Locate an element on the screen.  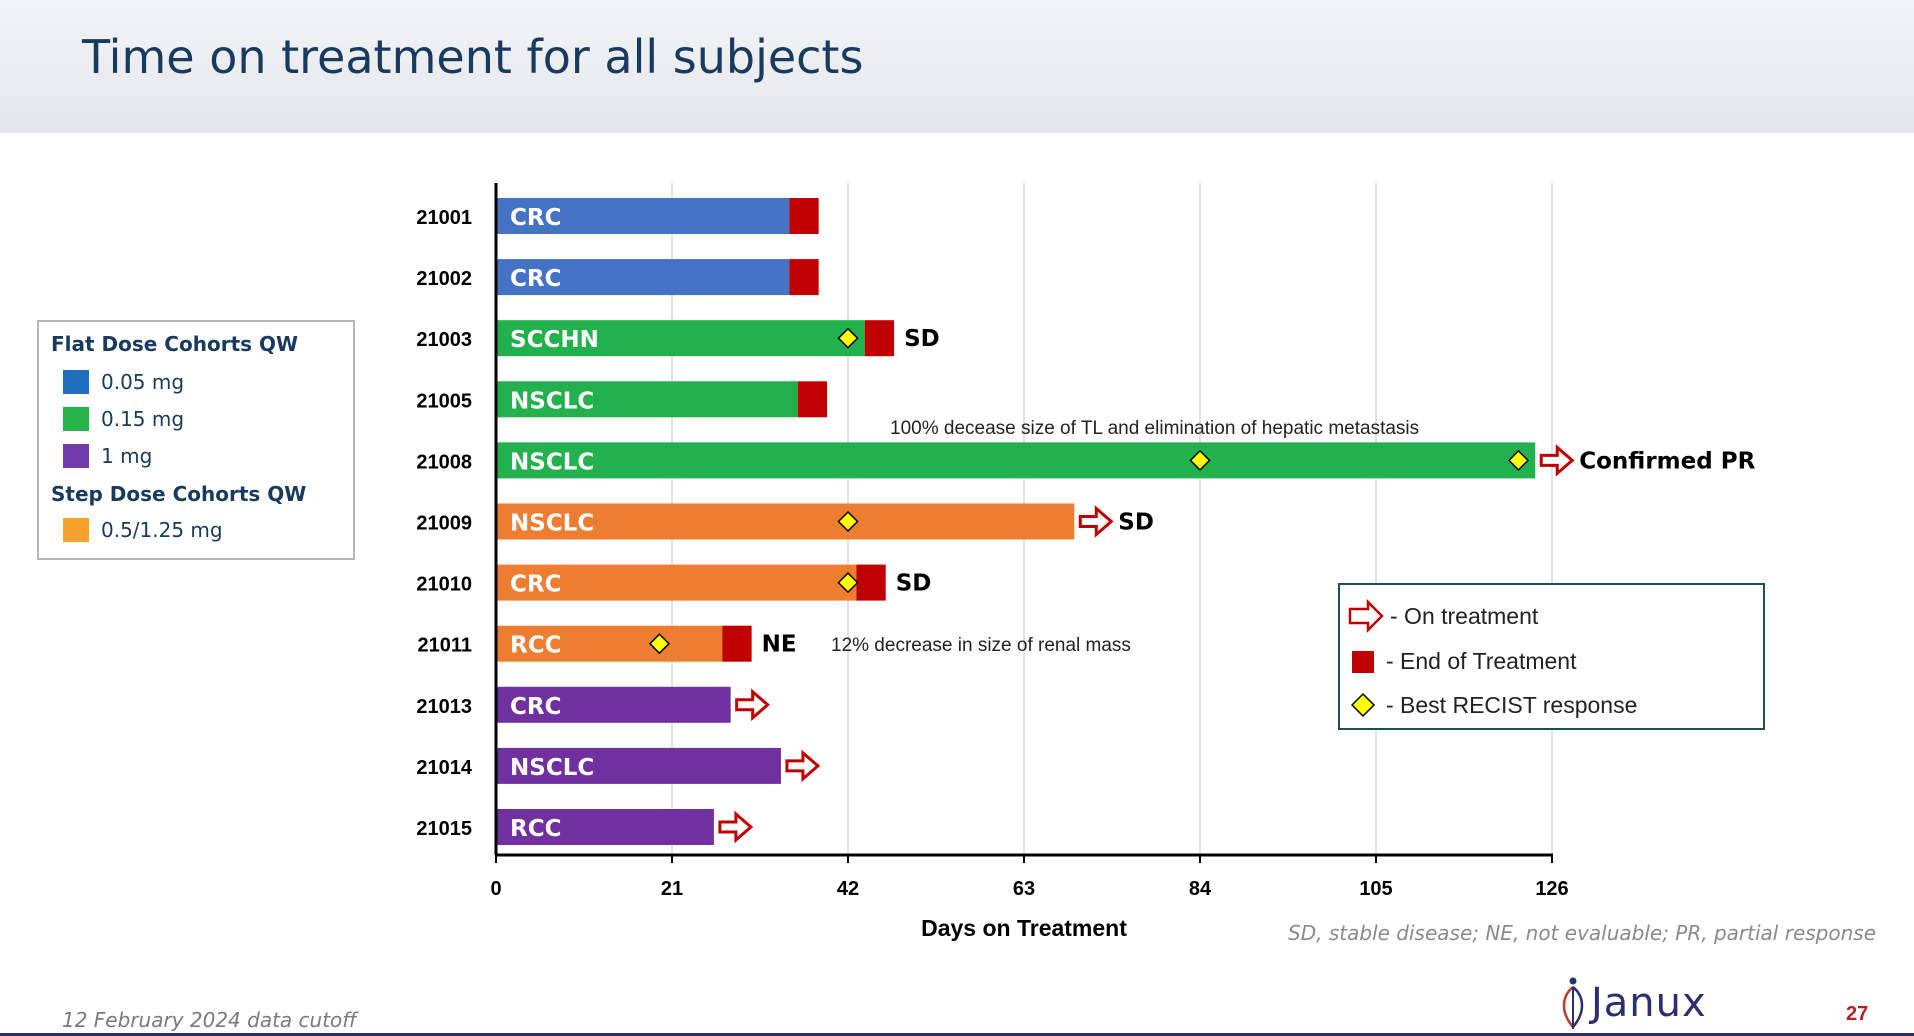
page-title: Time on treatment for all subjects is located at coordinates (473, 57).